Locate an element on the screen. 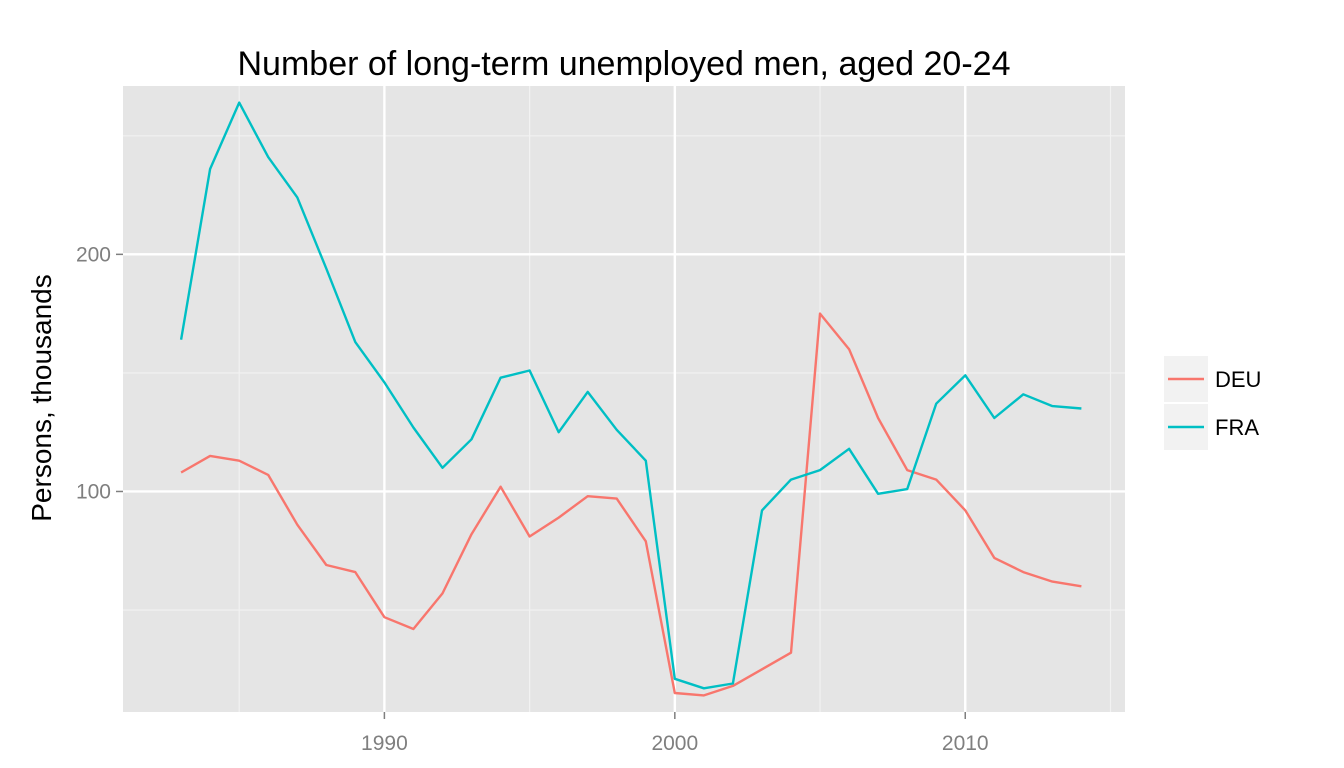  y-tick-label: 100 is located at coordinates (93, 491).